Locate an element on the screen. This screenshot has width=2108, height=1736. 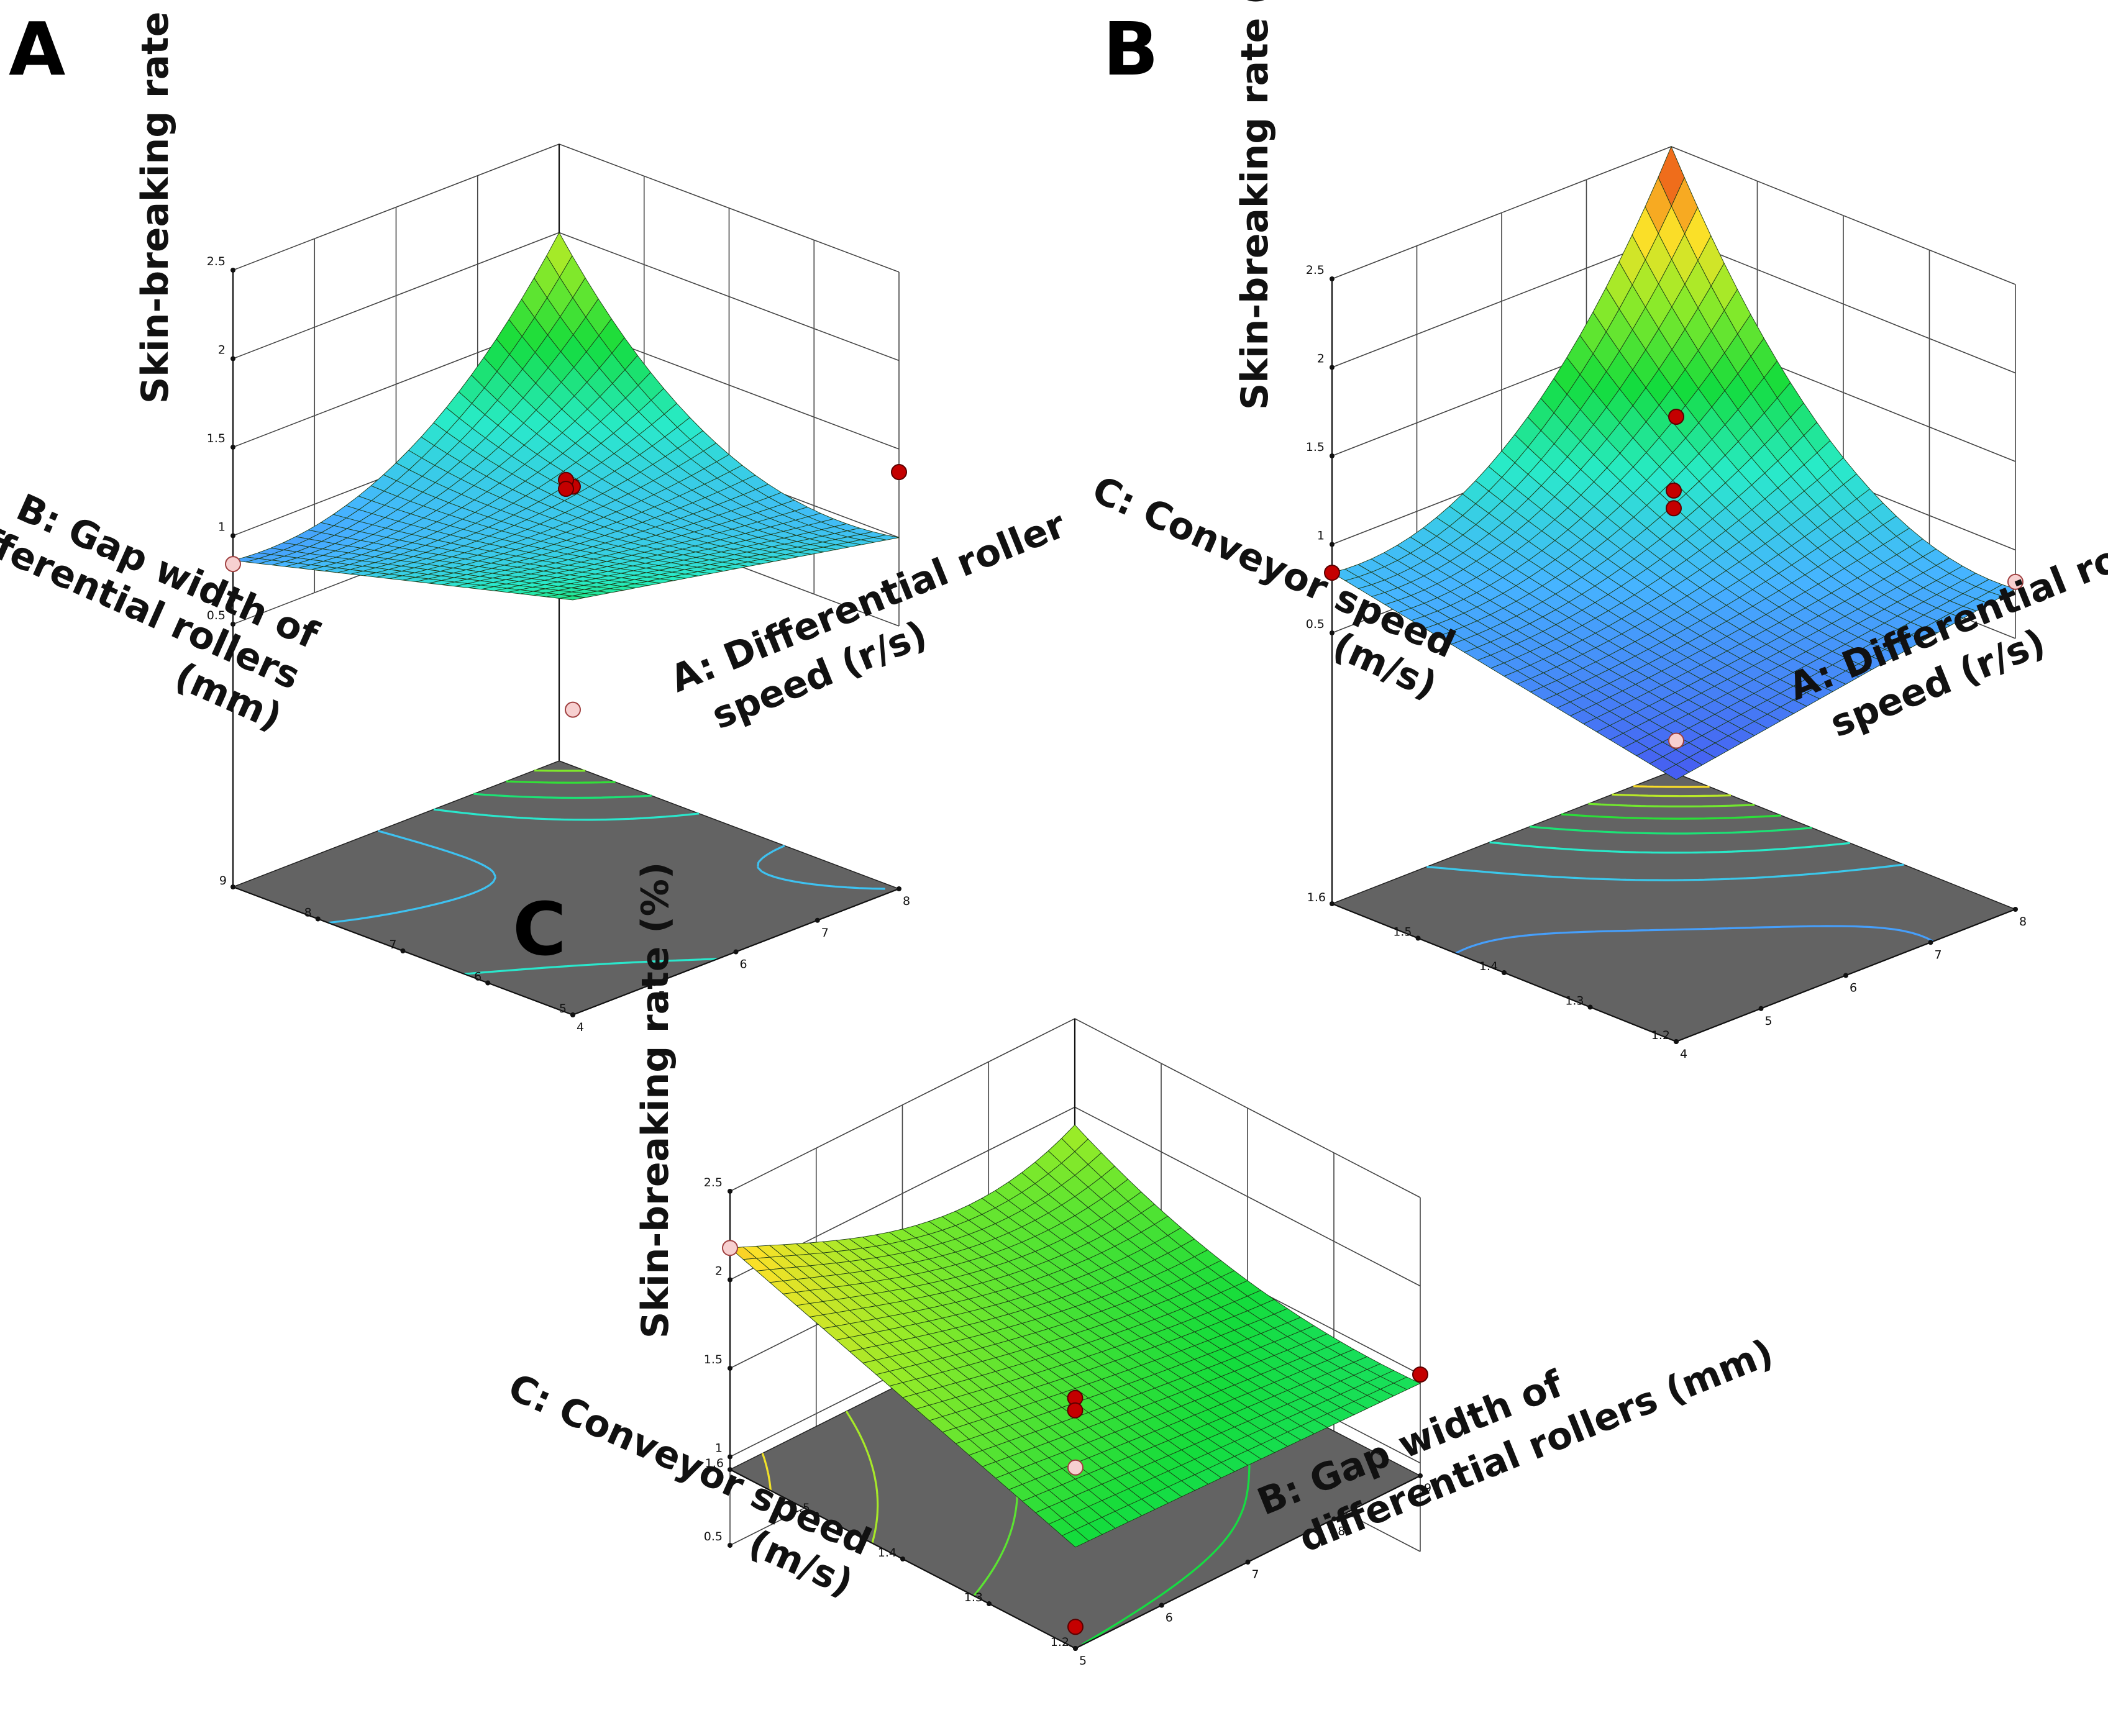
y-tick-label: 5 is located at coordinates (563, 1009).